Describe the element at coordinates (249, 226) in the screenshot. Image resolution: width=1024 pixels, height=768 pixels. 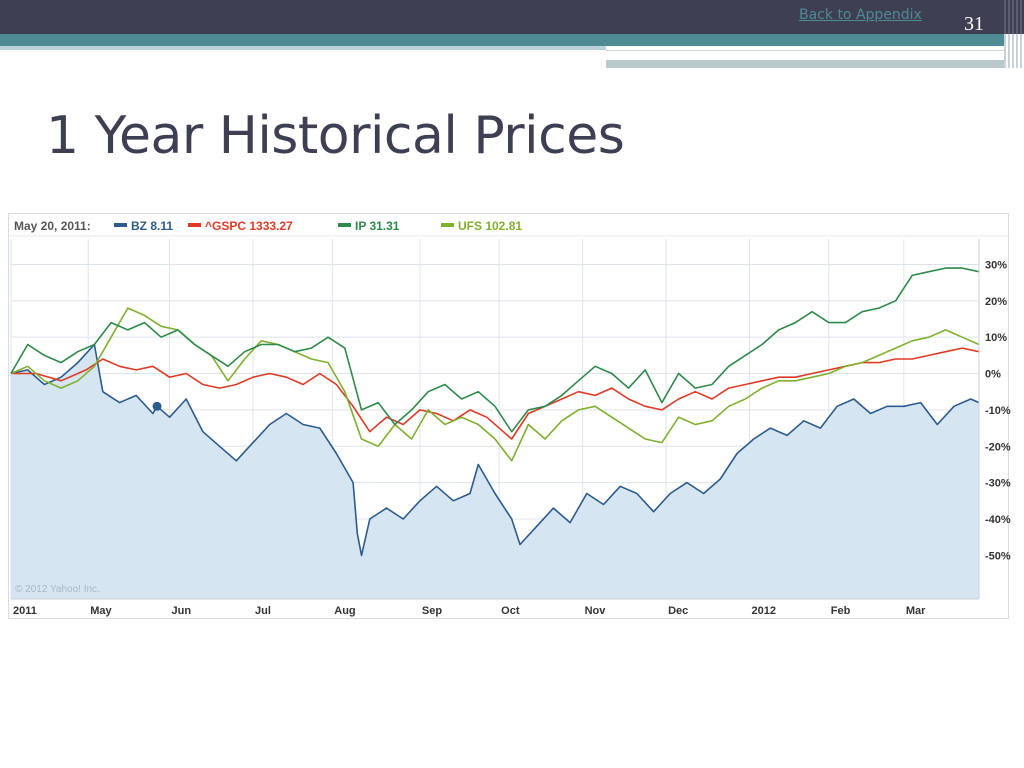
I see `legend-entry-gspc: ^GSPC 1333.27` at that location.